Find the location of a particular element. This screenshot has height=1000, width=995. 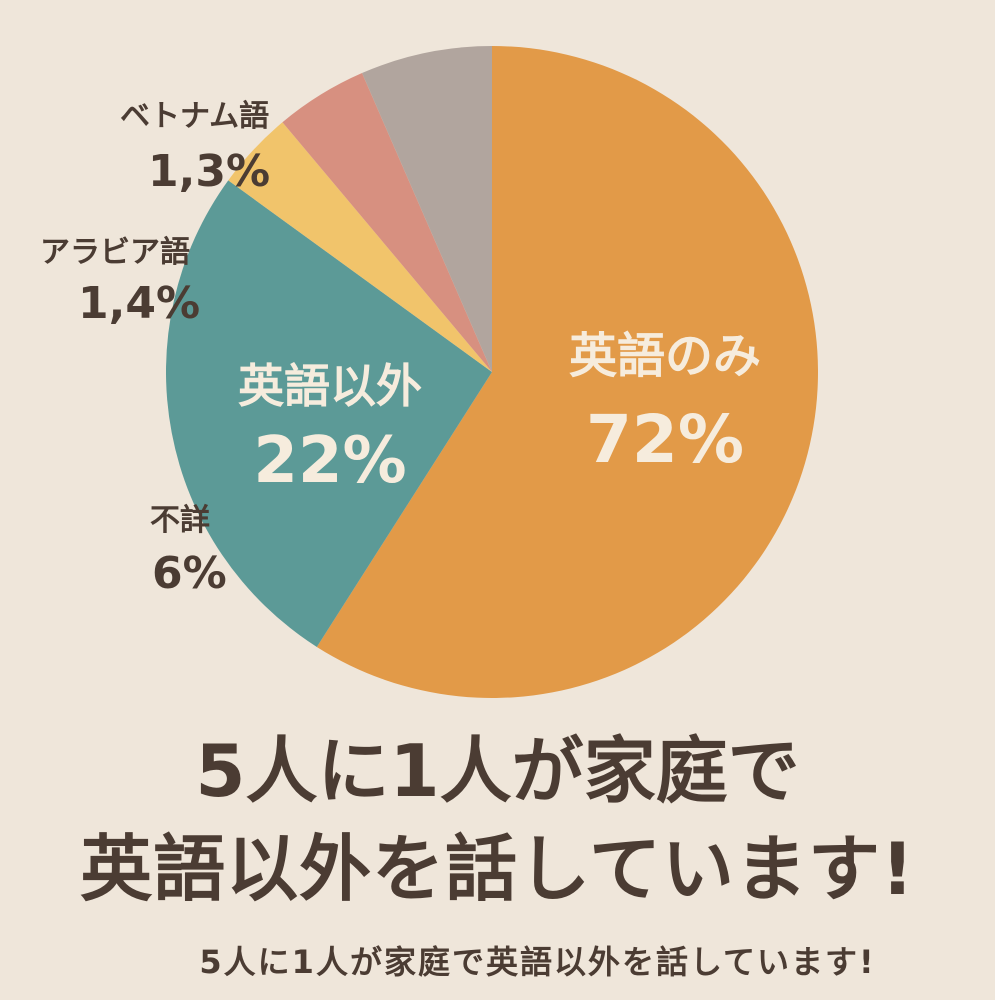

slice-label-vietnamese: ベトナム語 is located at coordinates (194, 116).